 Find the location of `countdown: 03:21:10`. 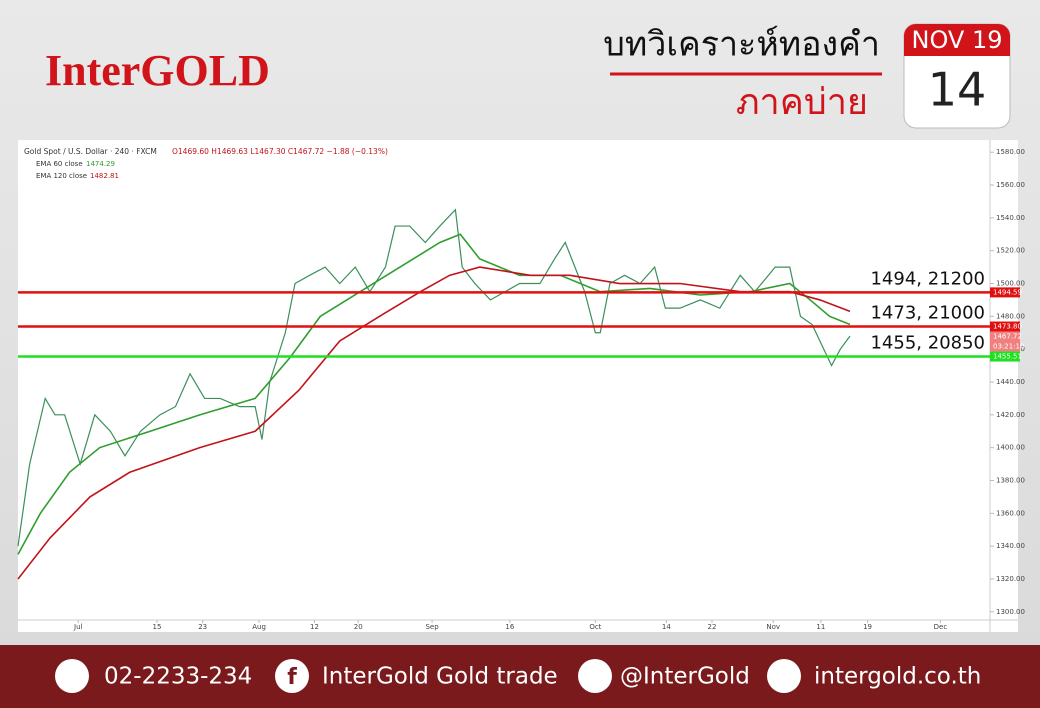

countdown: 03:21:10 is located at coordinates (1008, 347).